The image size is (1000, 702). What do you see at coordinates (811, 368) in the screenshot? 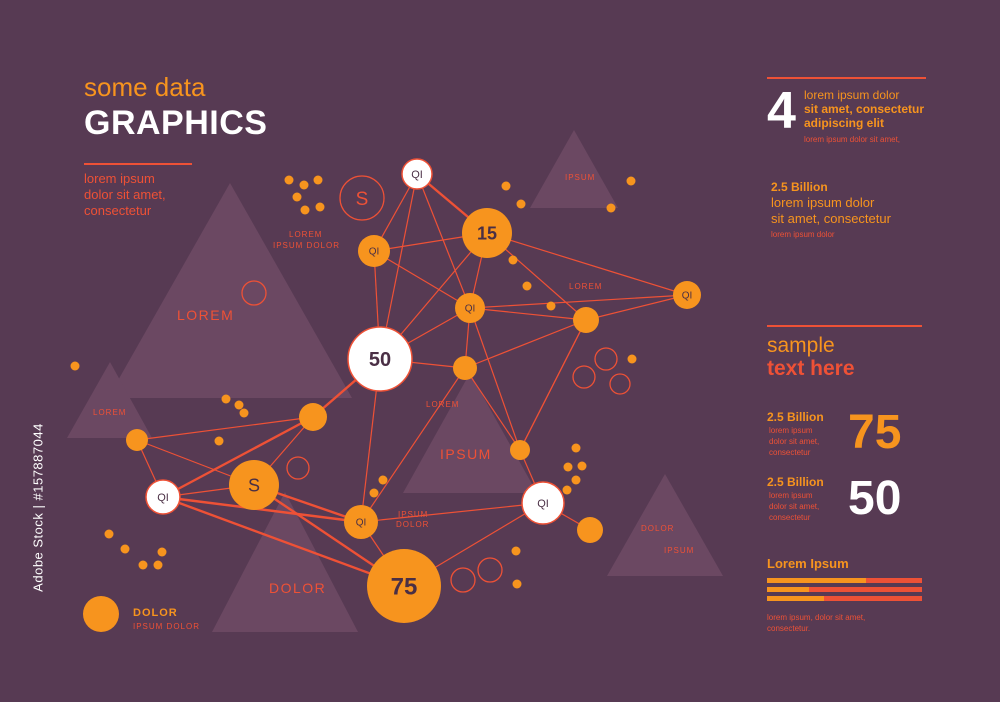
I see `text-here-label: text here` at bounding box center [811, 368].